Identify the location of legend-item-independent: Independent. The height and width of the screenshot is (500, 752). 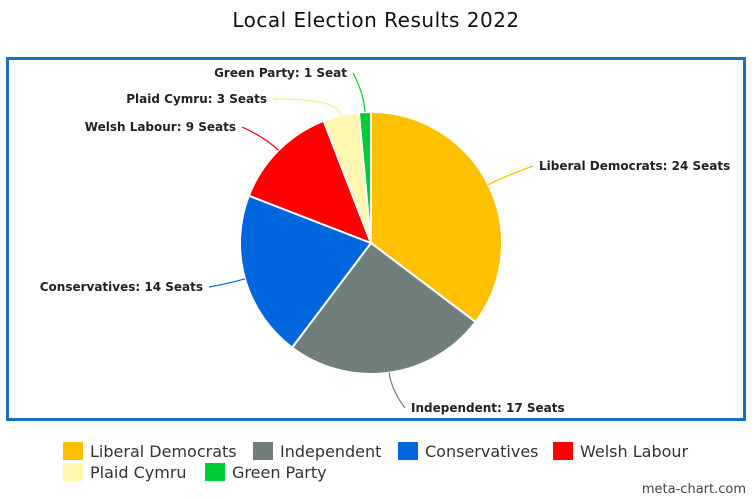
(317, 451).